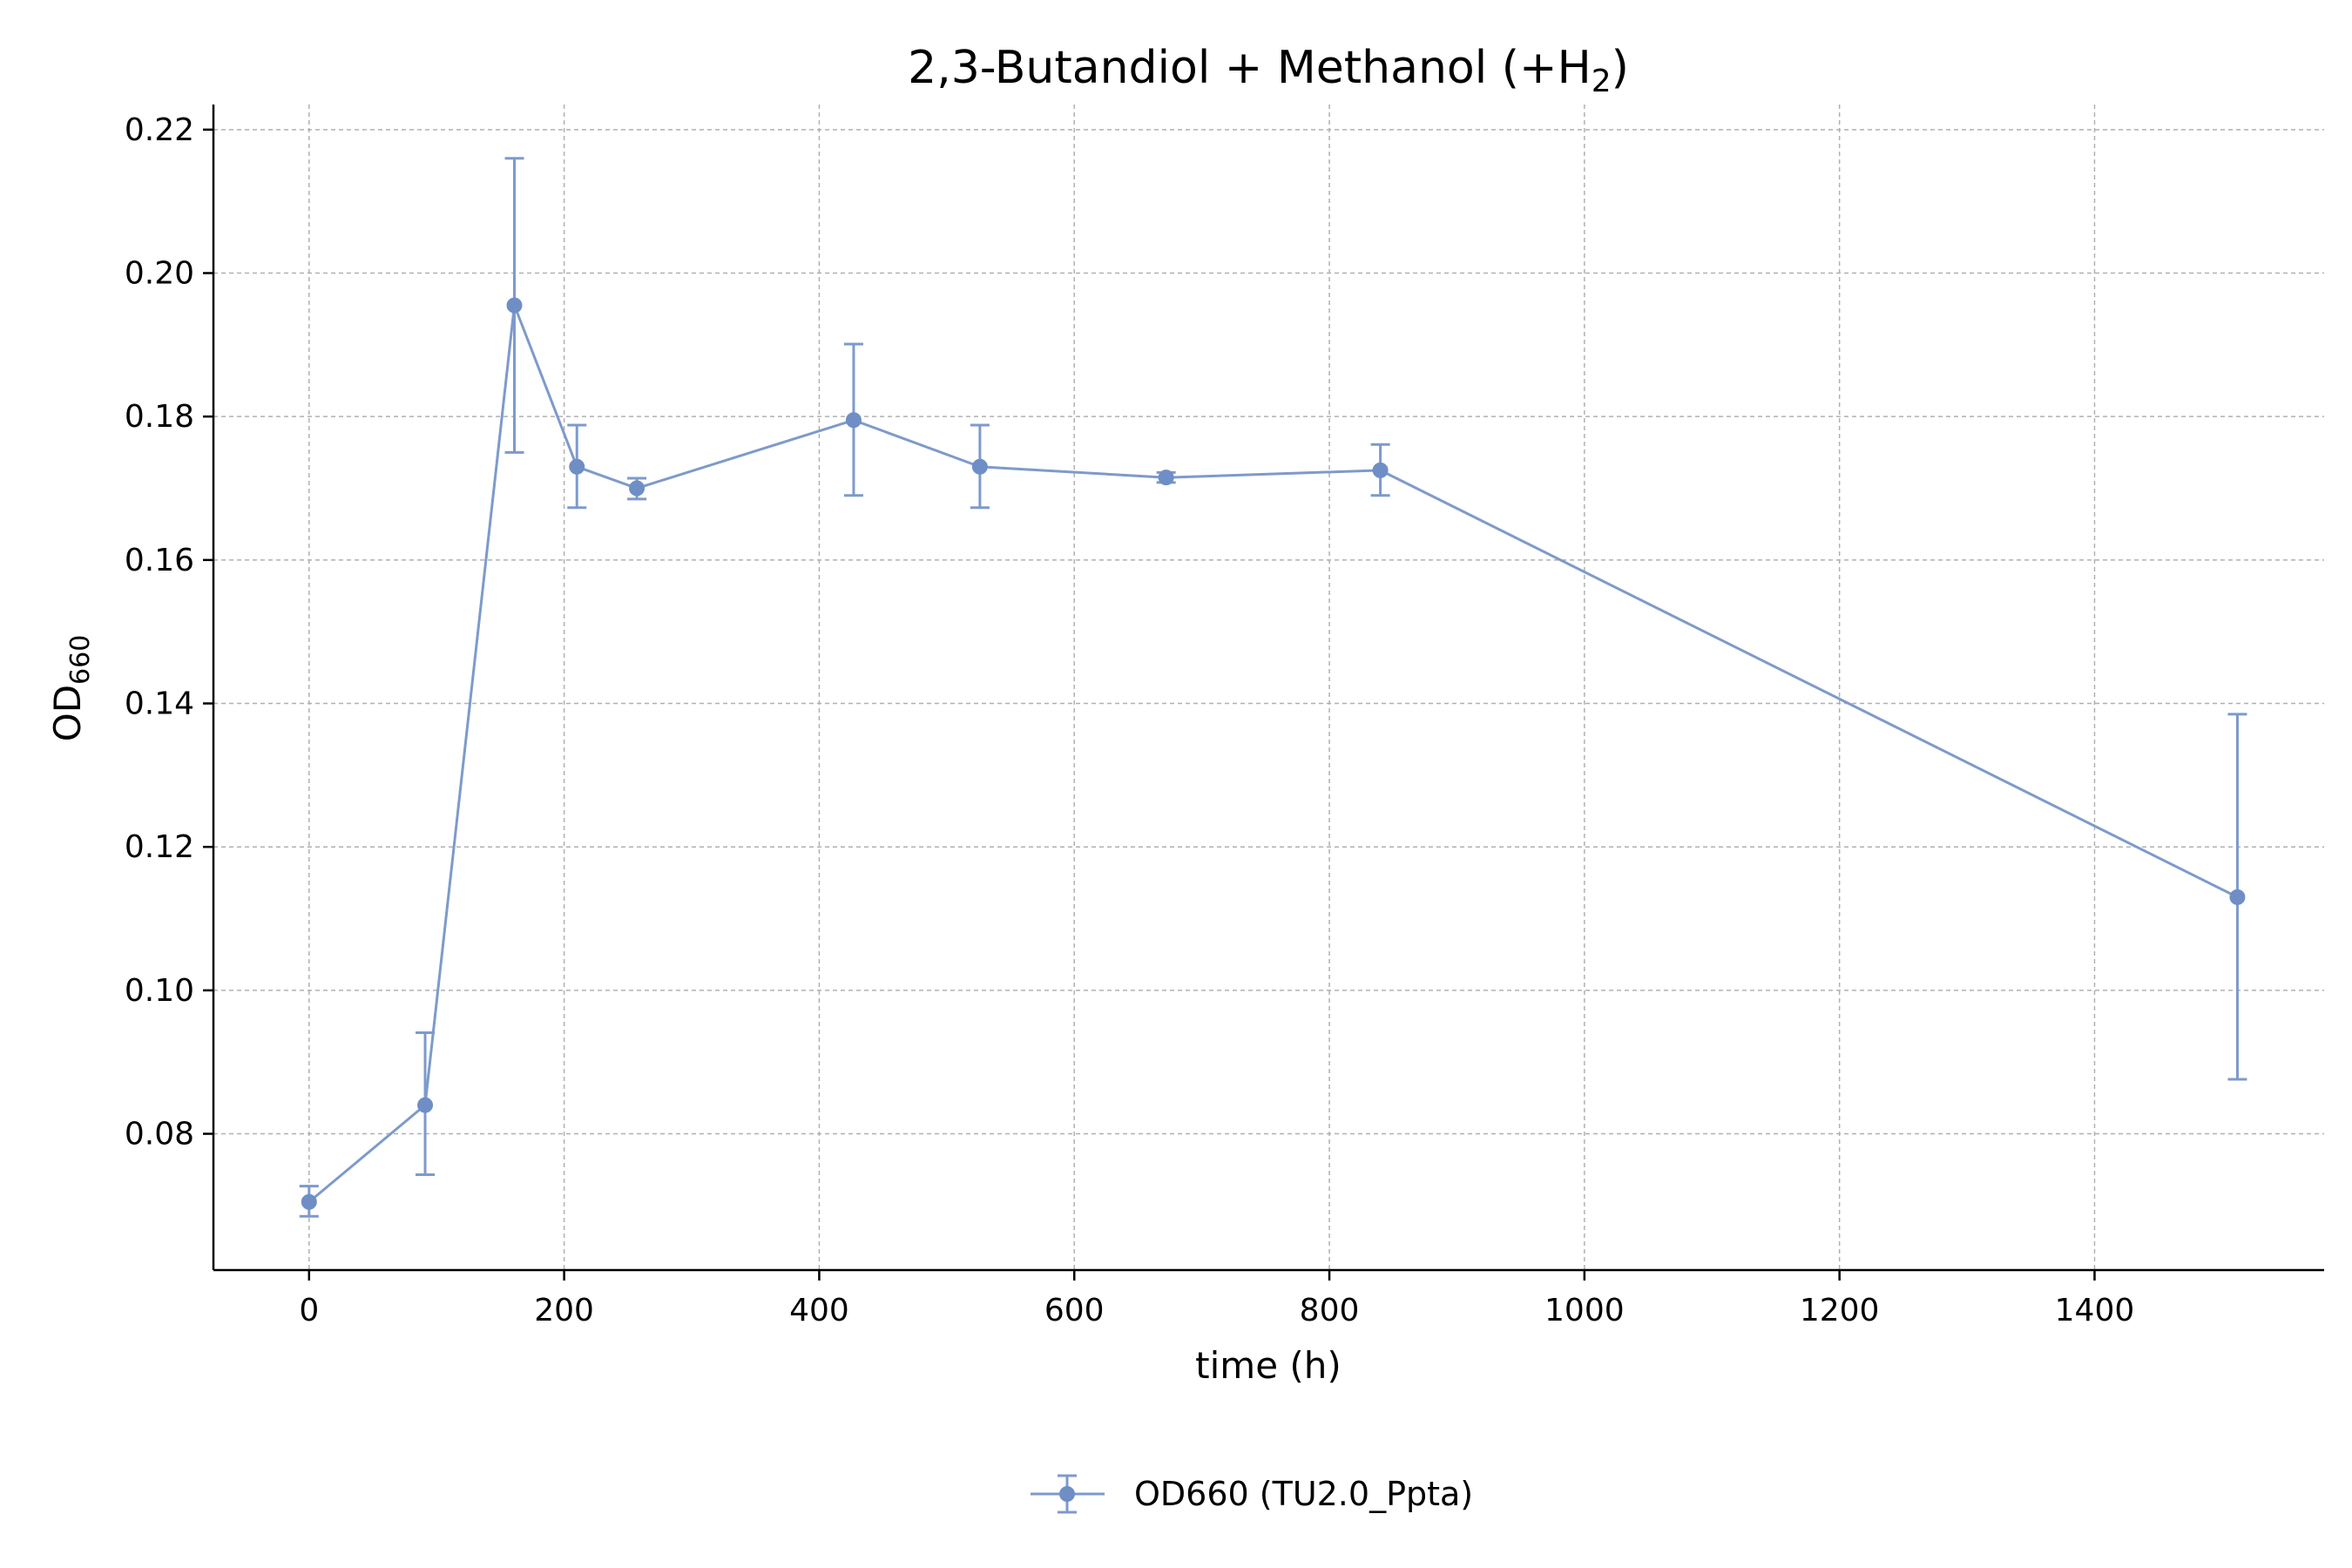  What do you see at coordinates (1268, 70) in the screenshot?
I see `chart-title: 2,3-Butandiol + Methanol (+H2)` at bounding box center [1268, 70].